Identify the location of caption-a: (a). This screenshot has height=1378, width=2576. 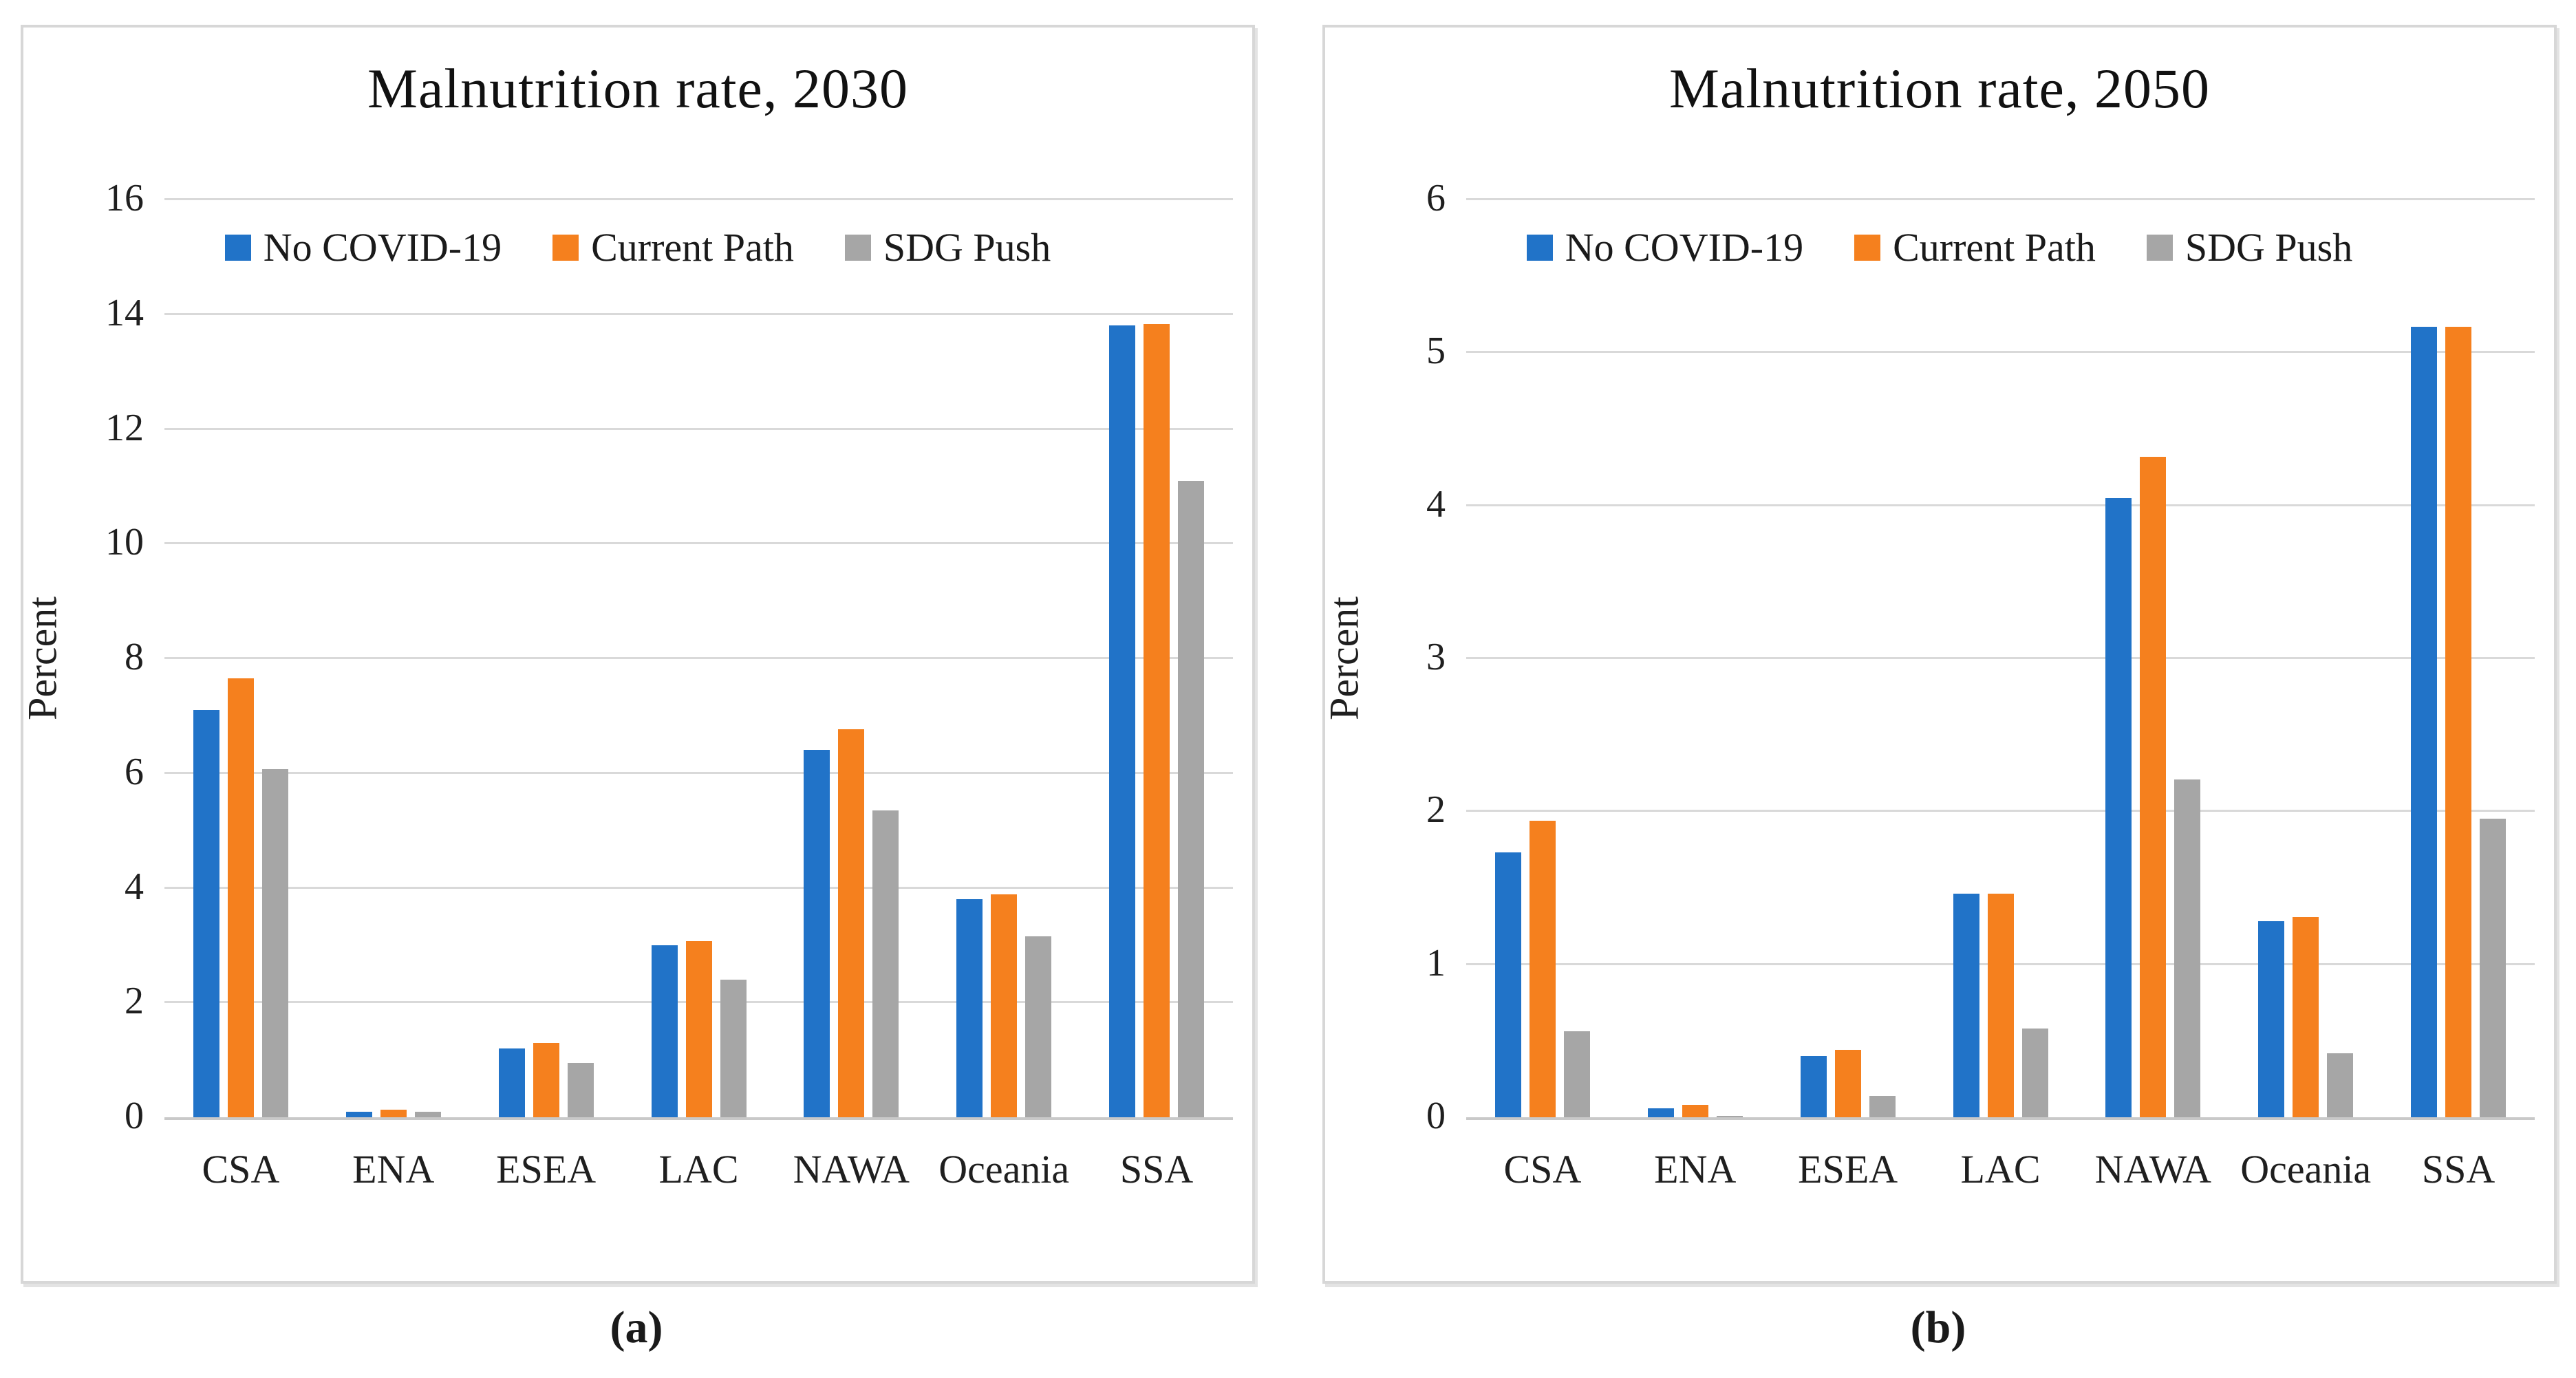
(636, 1327).